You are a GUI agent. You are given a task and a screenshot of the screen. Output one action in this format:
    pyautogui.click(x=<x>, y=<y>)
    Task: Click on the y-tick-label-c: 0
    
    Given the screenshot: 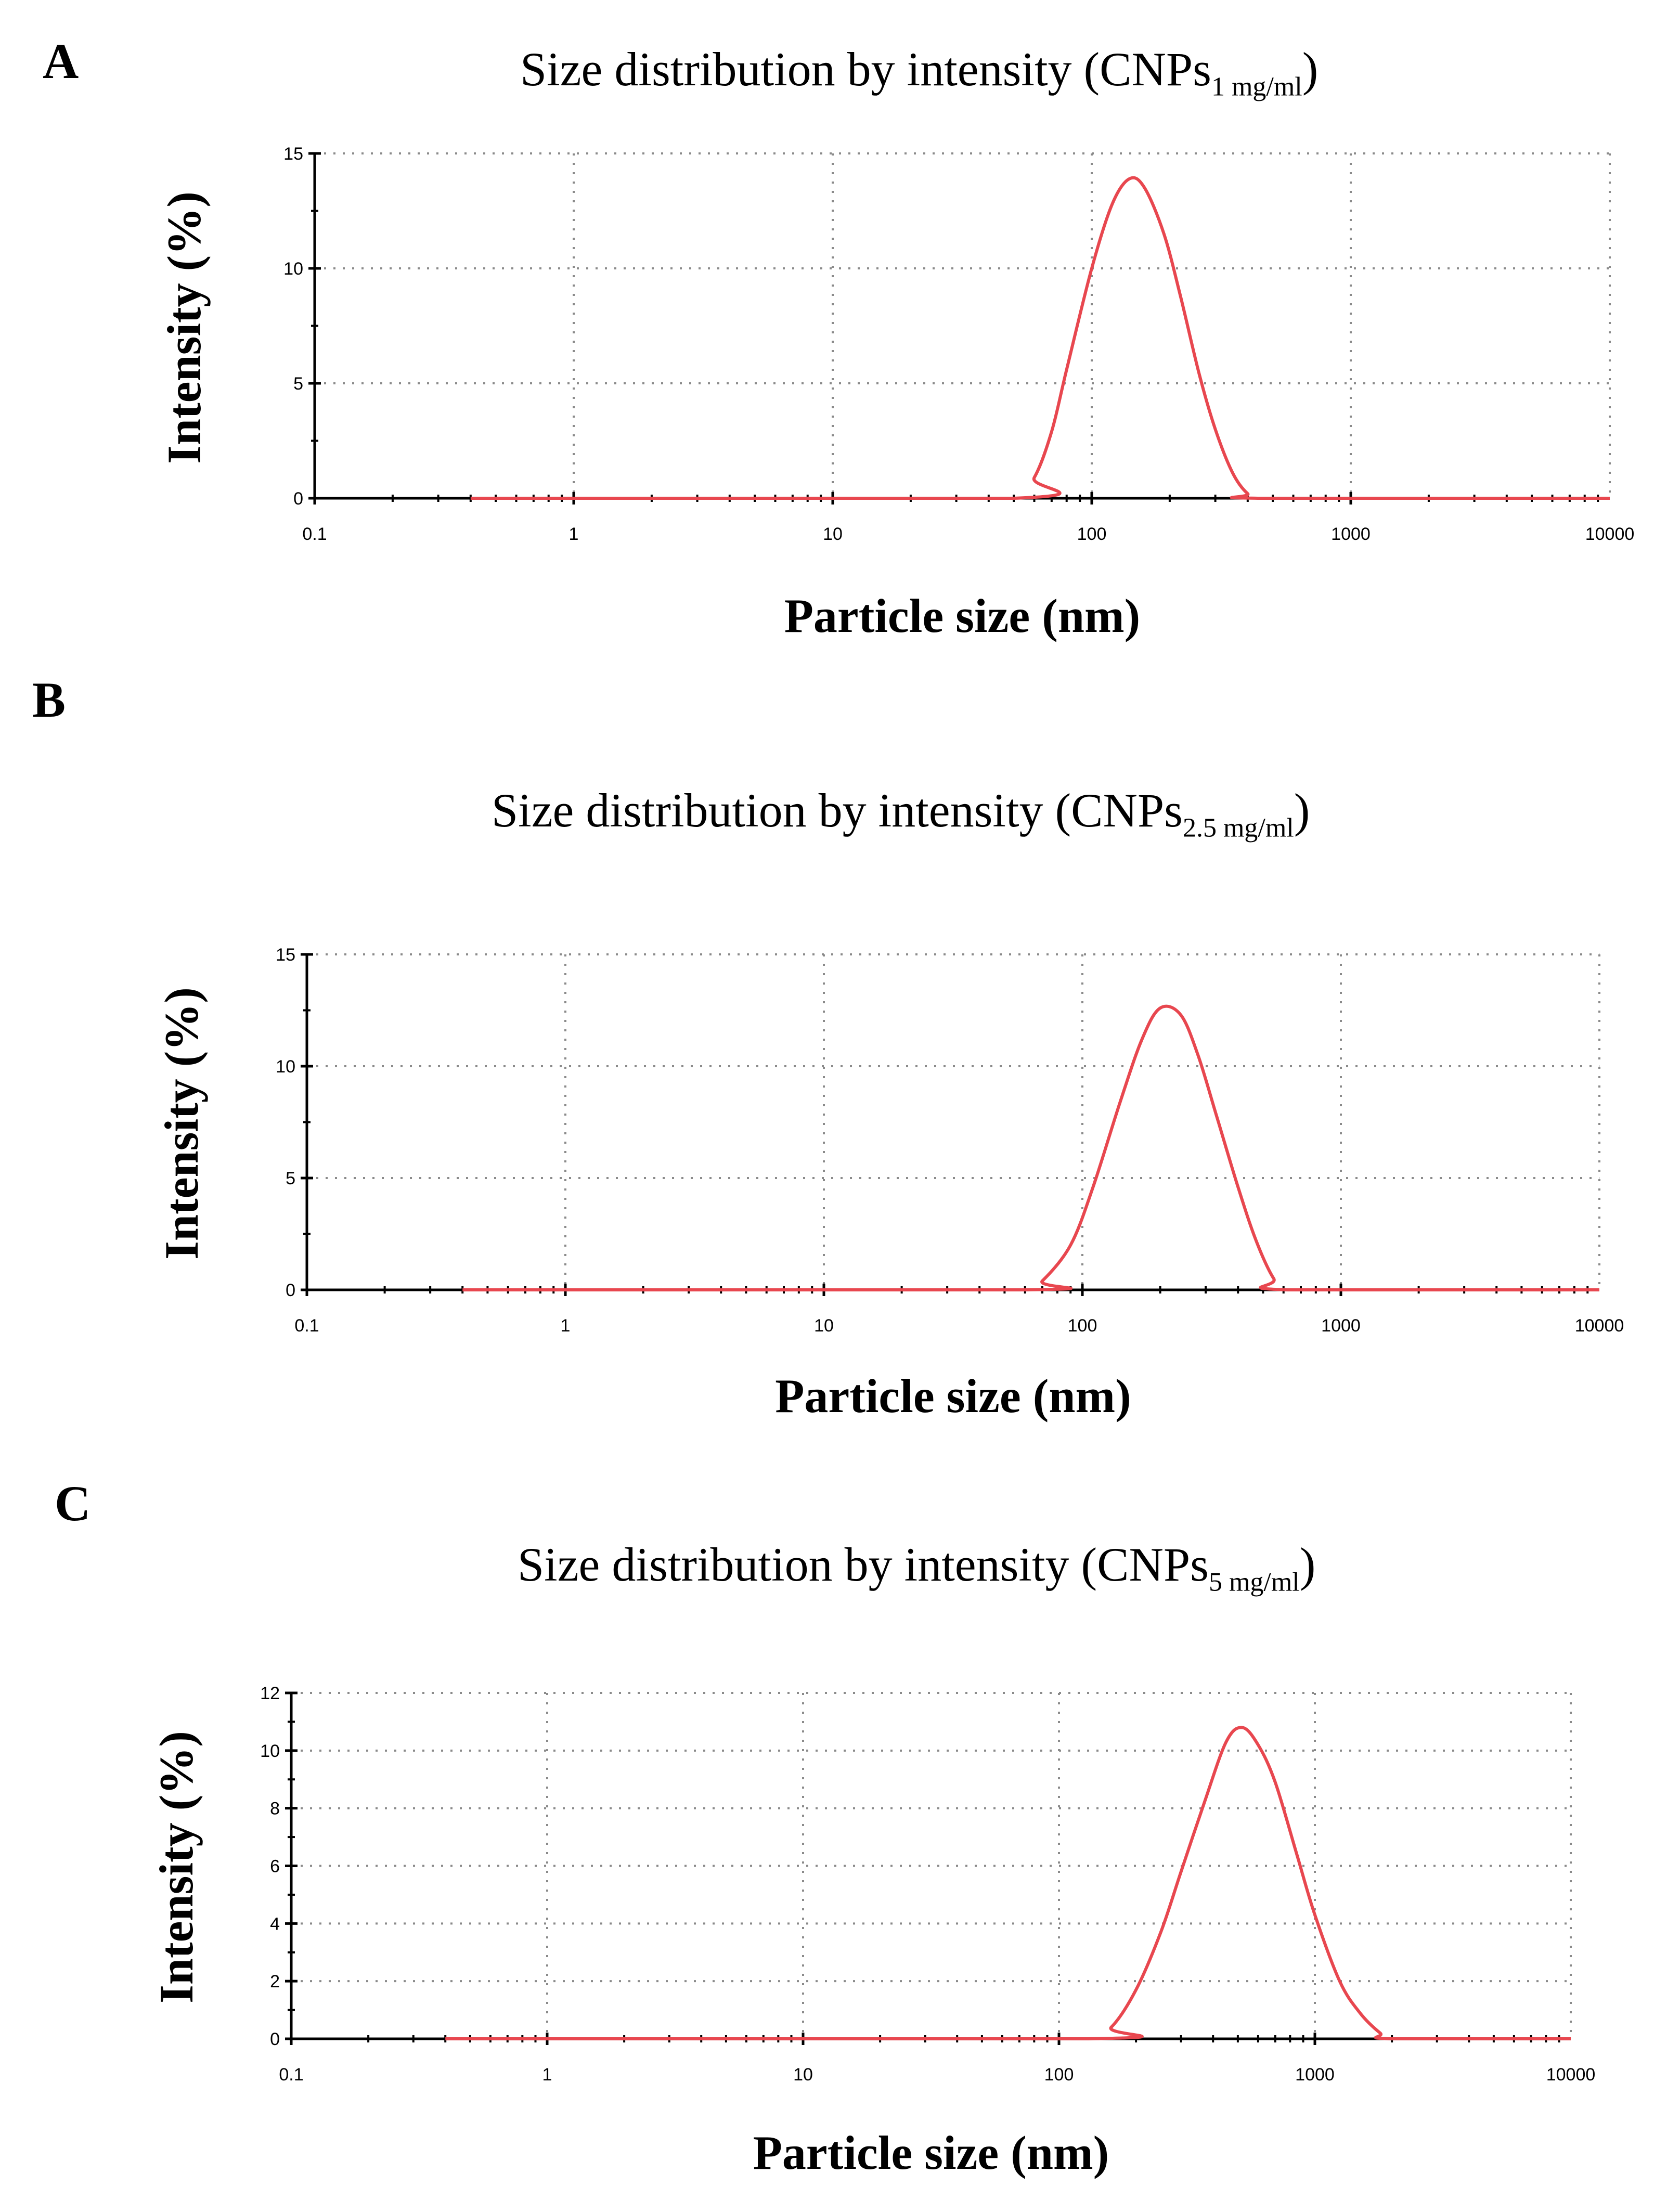 What is the action you would take?
    pyautogui.click(x=275, y=2039)
    